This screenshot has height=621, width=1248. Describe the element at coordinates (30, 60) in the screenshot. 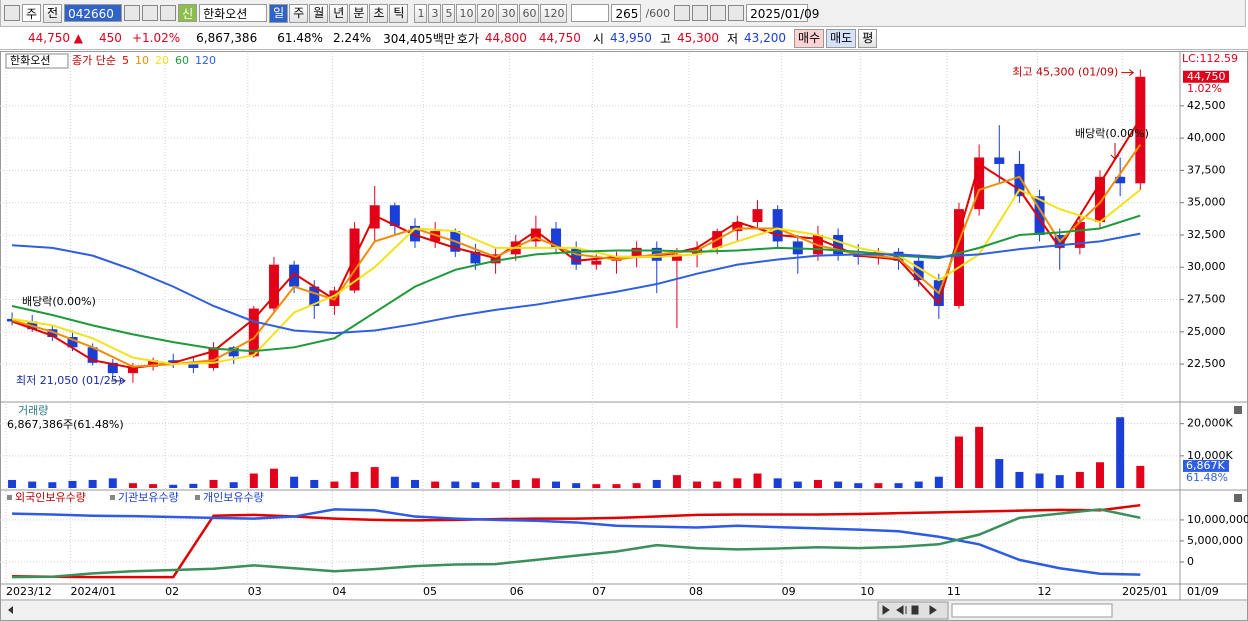

I see `legend-name: 한화오션` at that location.